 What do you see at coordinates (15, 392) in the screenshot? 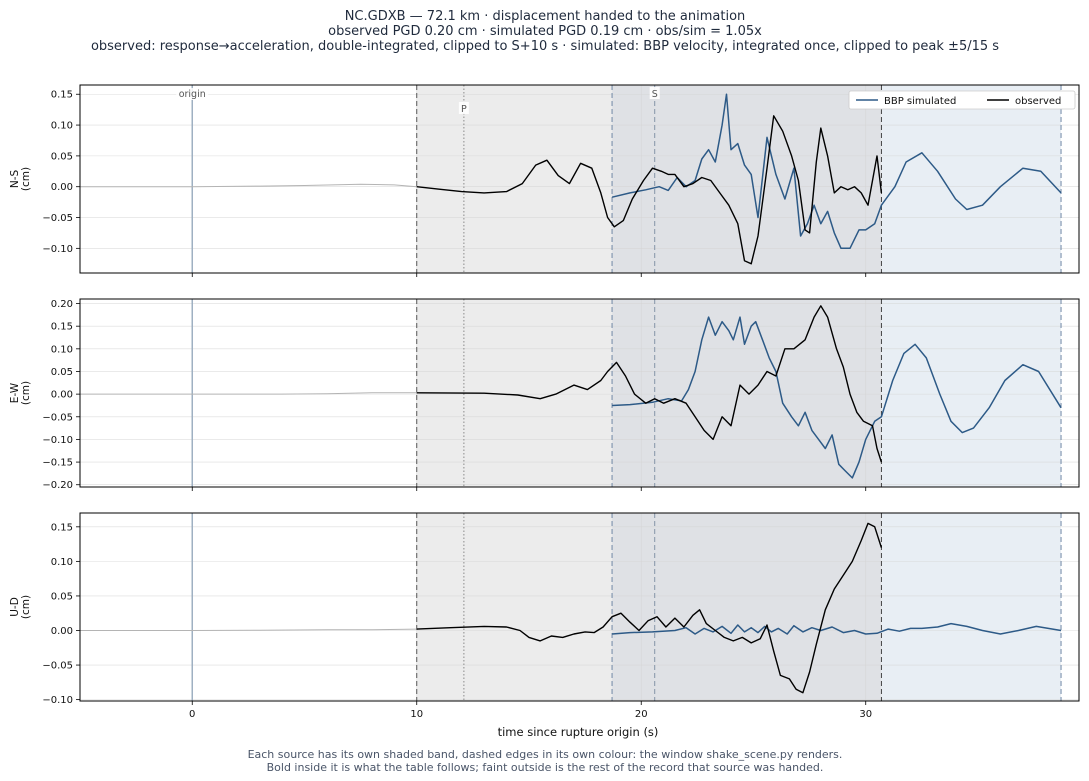
I see `y-axis-label-name: E-W` at bounding box center [15, 392].